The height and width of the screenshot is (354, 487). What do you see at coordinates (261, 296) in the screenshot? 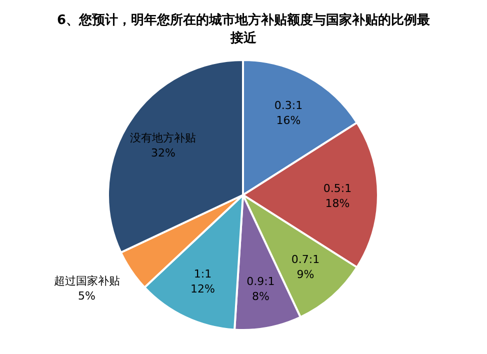
I see `data-label: 8%` at bounding box center [261, 296].